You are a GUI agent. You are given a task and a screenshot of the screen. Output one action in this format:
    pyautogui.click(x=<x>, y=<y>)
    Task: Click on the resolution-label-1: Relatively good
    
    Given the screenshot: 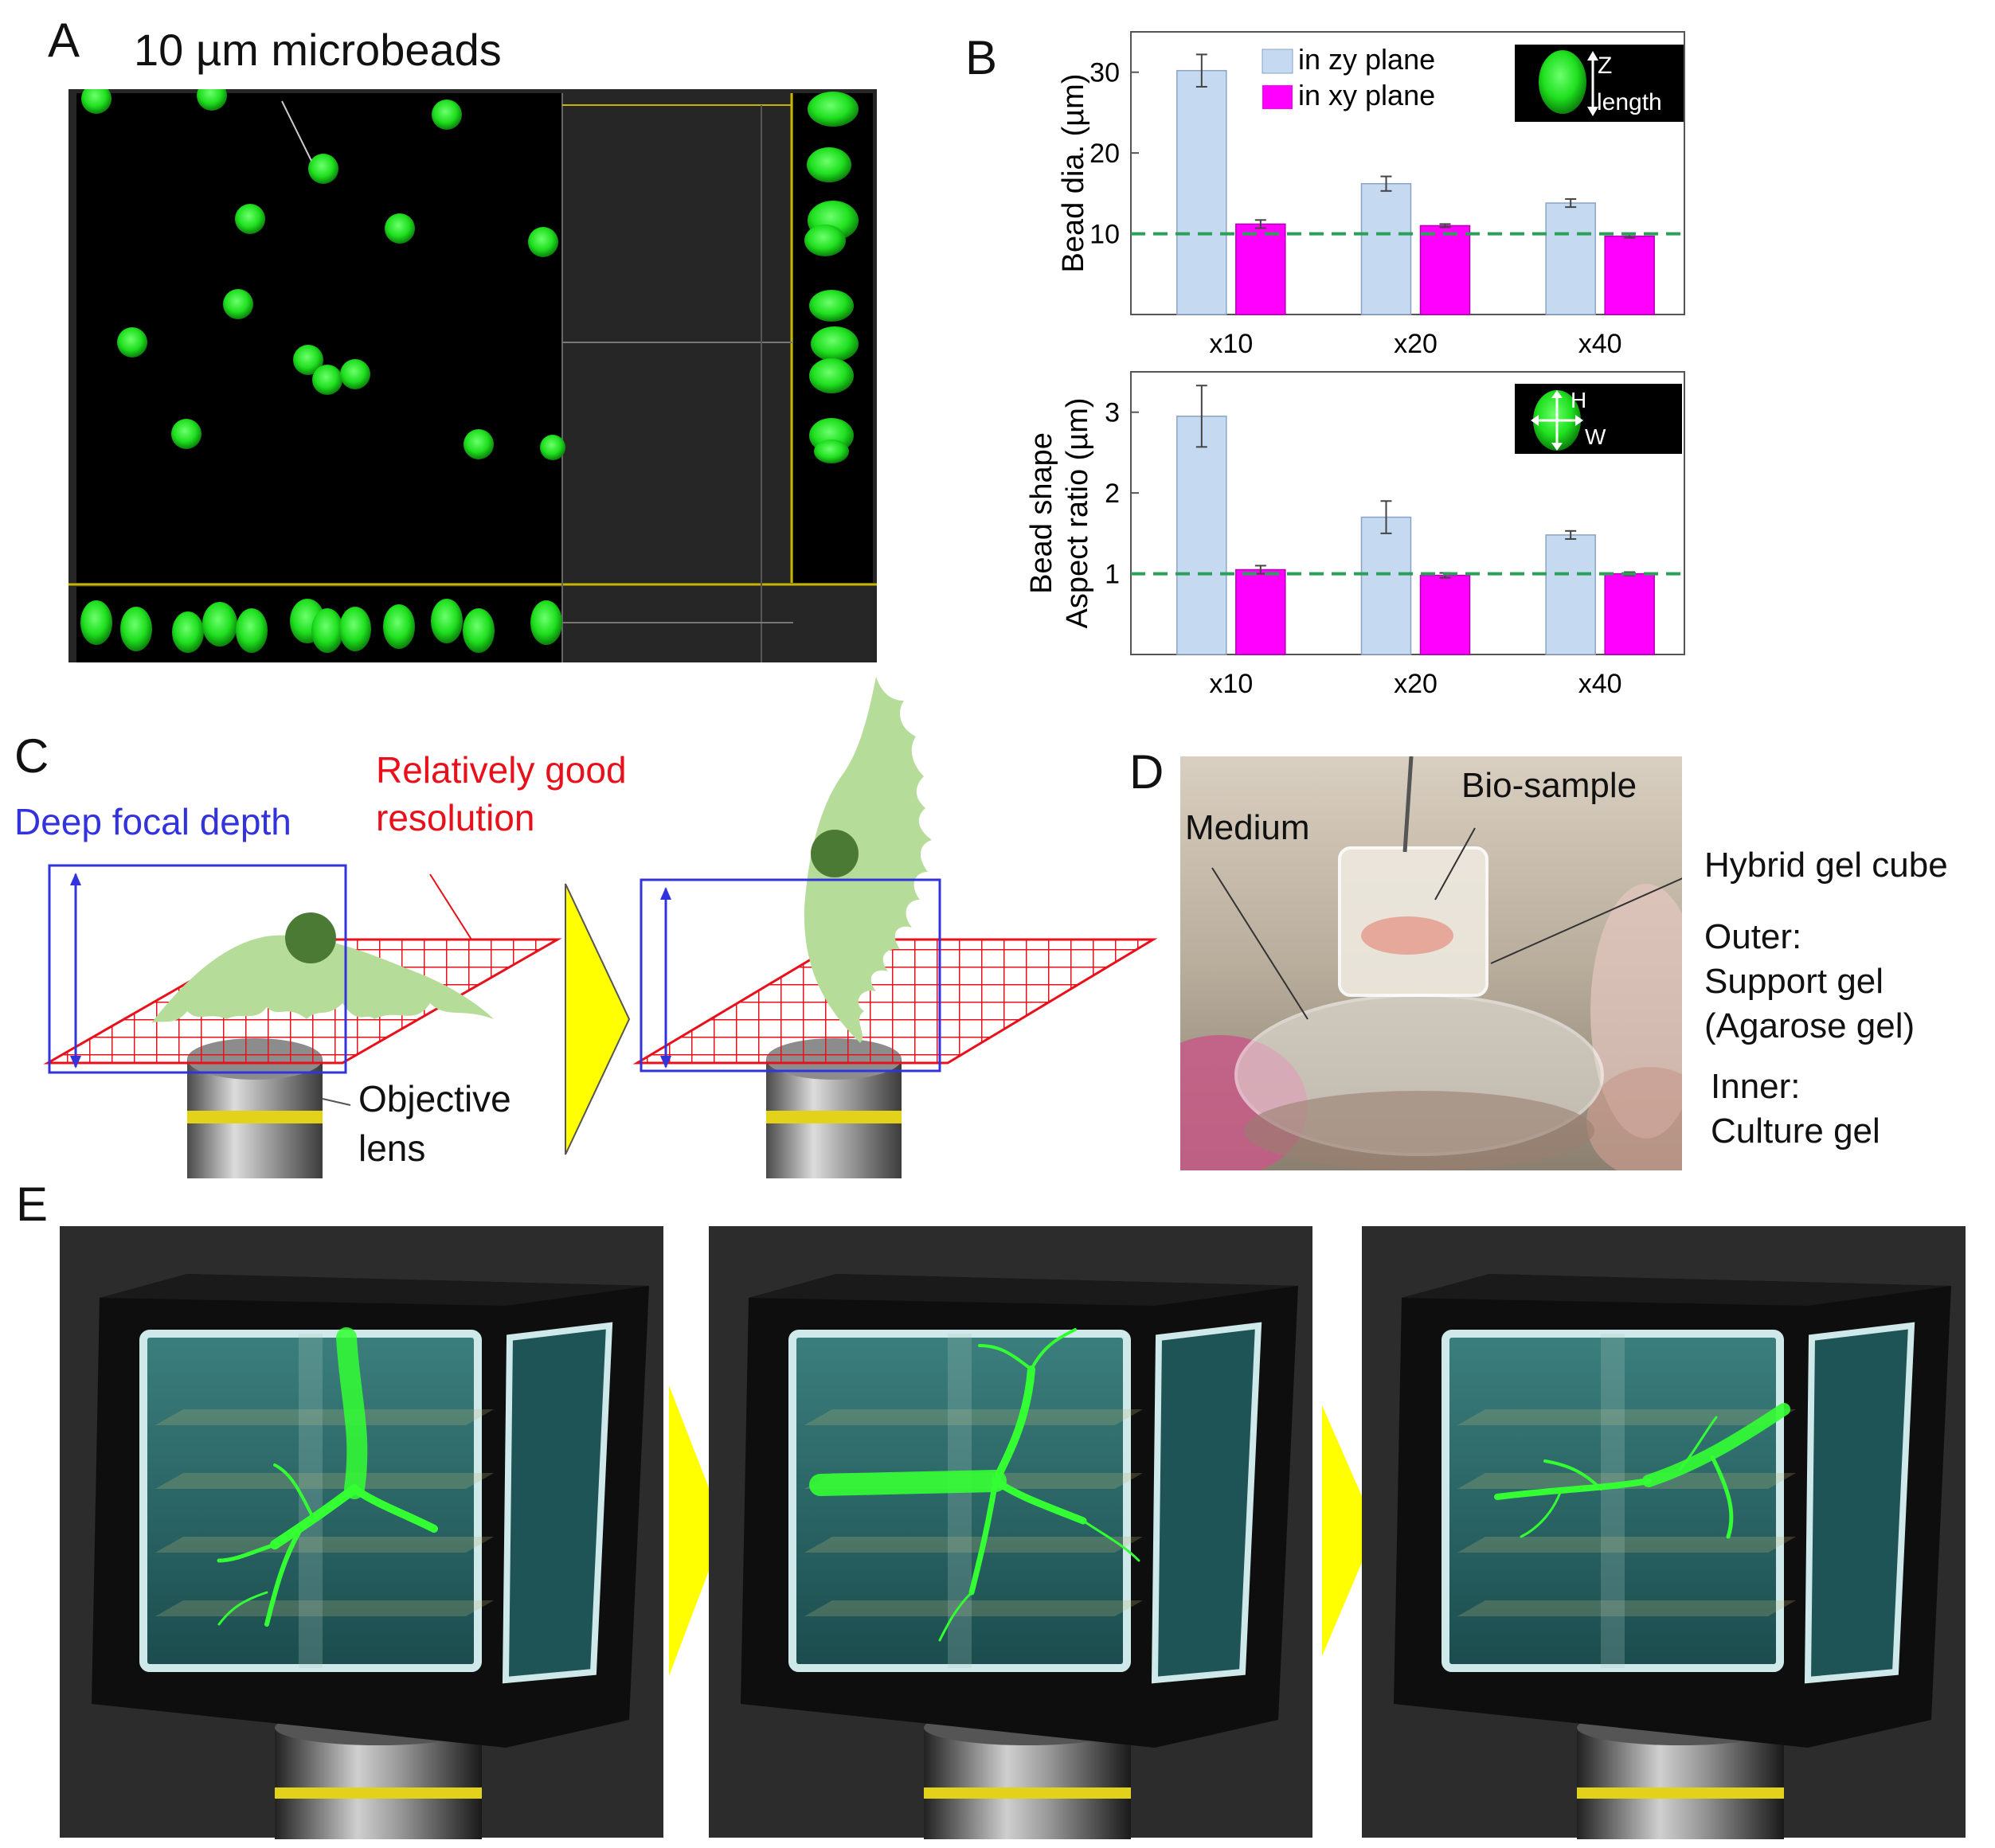 What is the action you would take?
    pyautogui.click(x=501, y=770)
    